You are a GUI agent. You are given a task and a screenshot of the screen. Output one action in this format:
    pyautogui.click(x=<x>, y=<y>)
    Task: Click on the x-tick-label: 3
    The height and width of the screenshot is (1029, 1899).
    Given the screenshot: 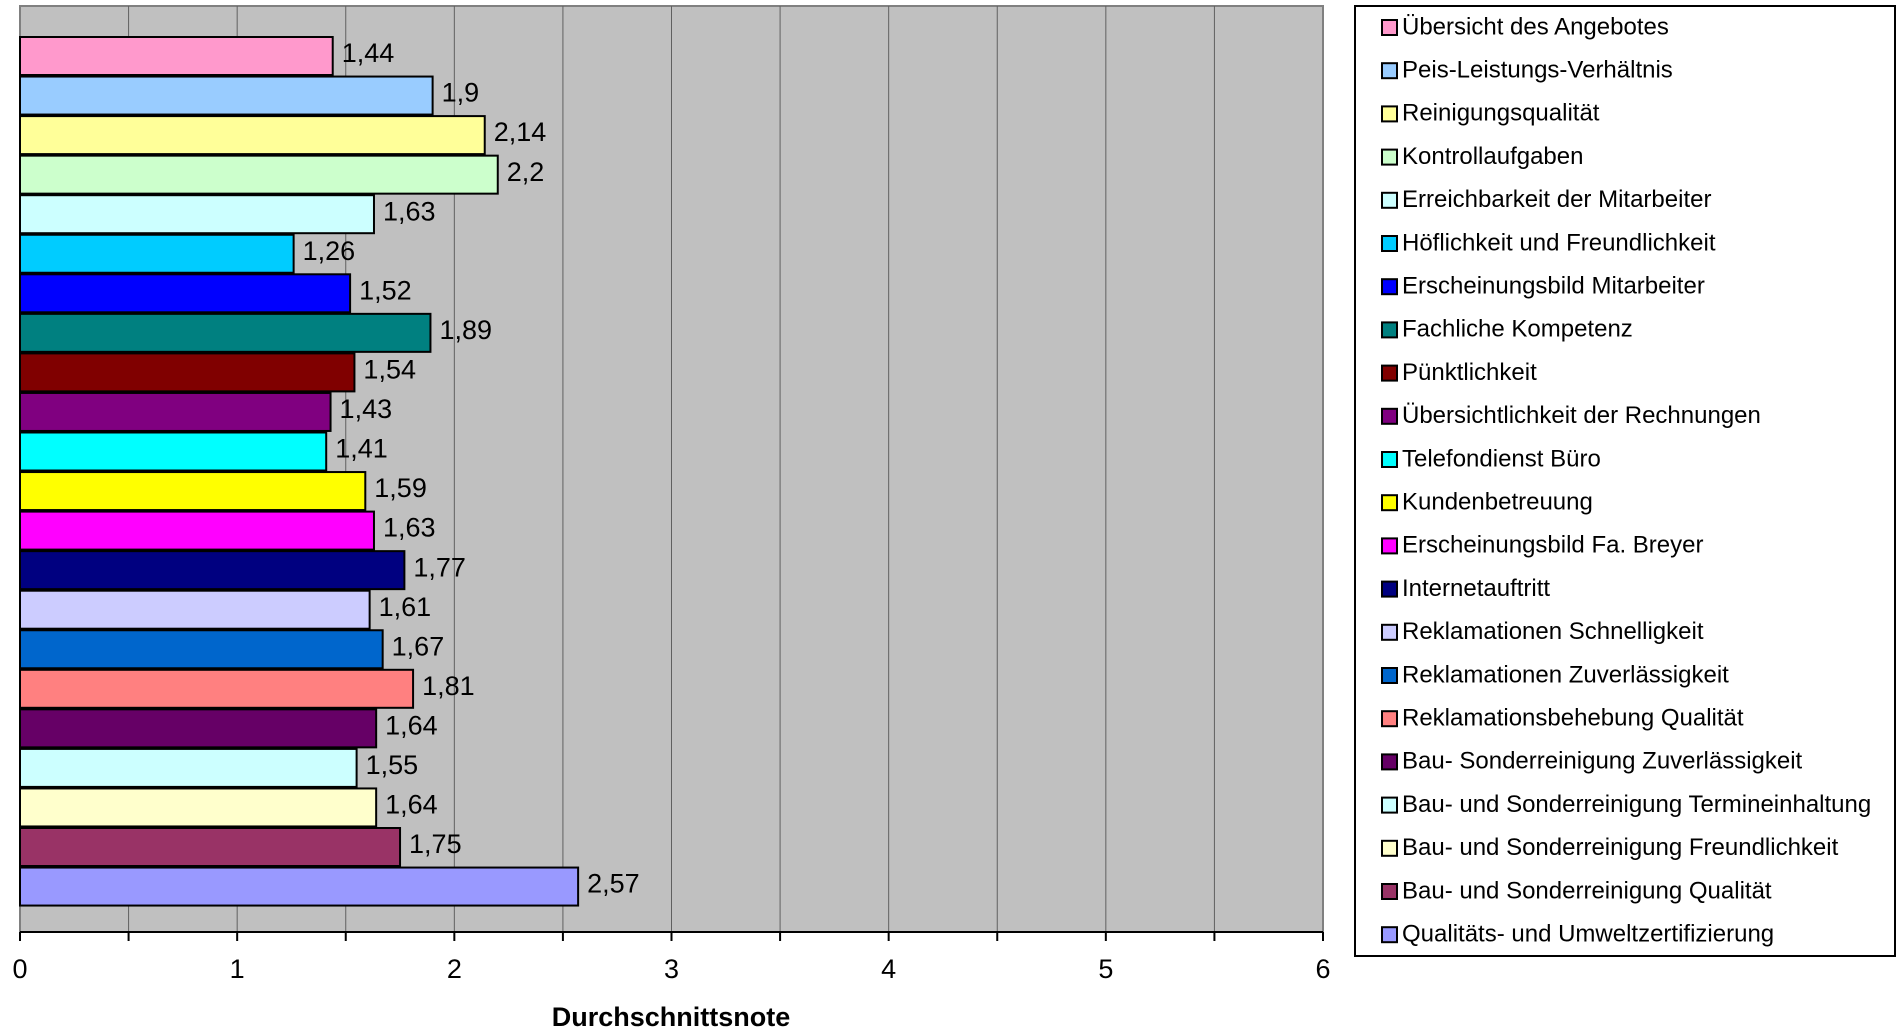 What is the action you would take?
    pyautogui.click(x=671, y=969)
    